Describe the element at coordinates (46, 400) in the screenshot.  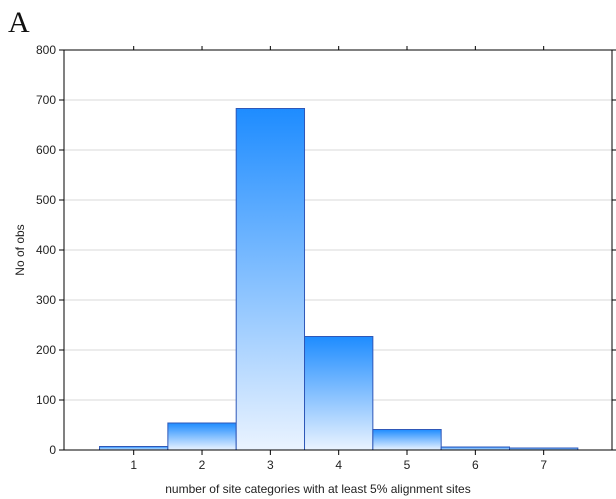
I see `y-tick-label: 100` at that location.